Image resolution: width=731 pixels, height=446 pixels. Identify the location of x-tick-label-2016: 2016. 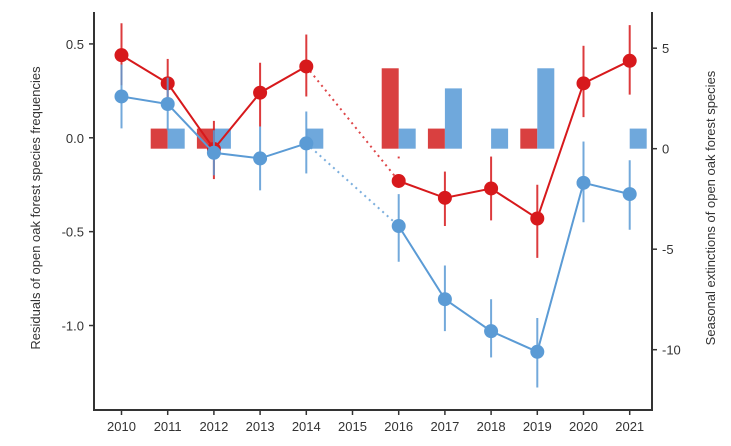
(398, 426).